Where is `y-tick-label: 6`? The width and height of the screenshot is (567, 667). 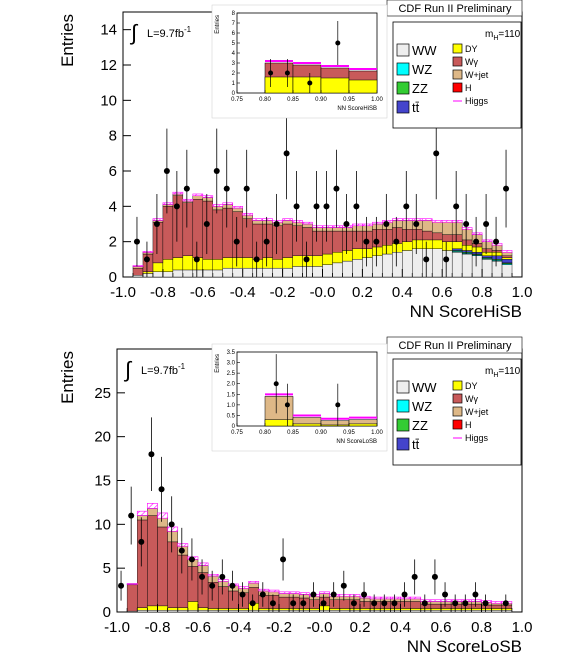
y-tick-label: 6 is located at coordinates (113, 171).